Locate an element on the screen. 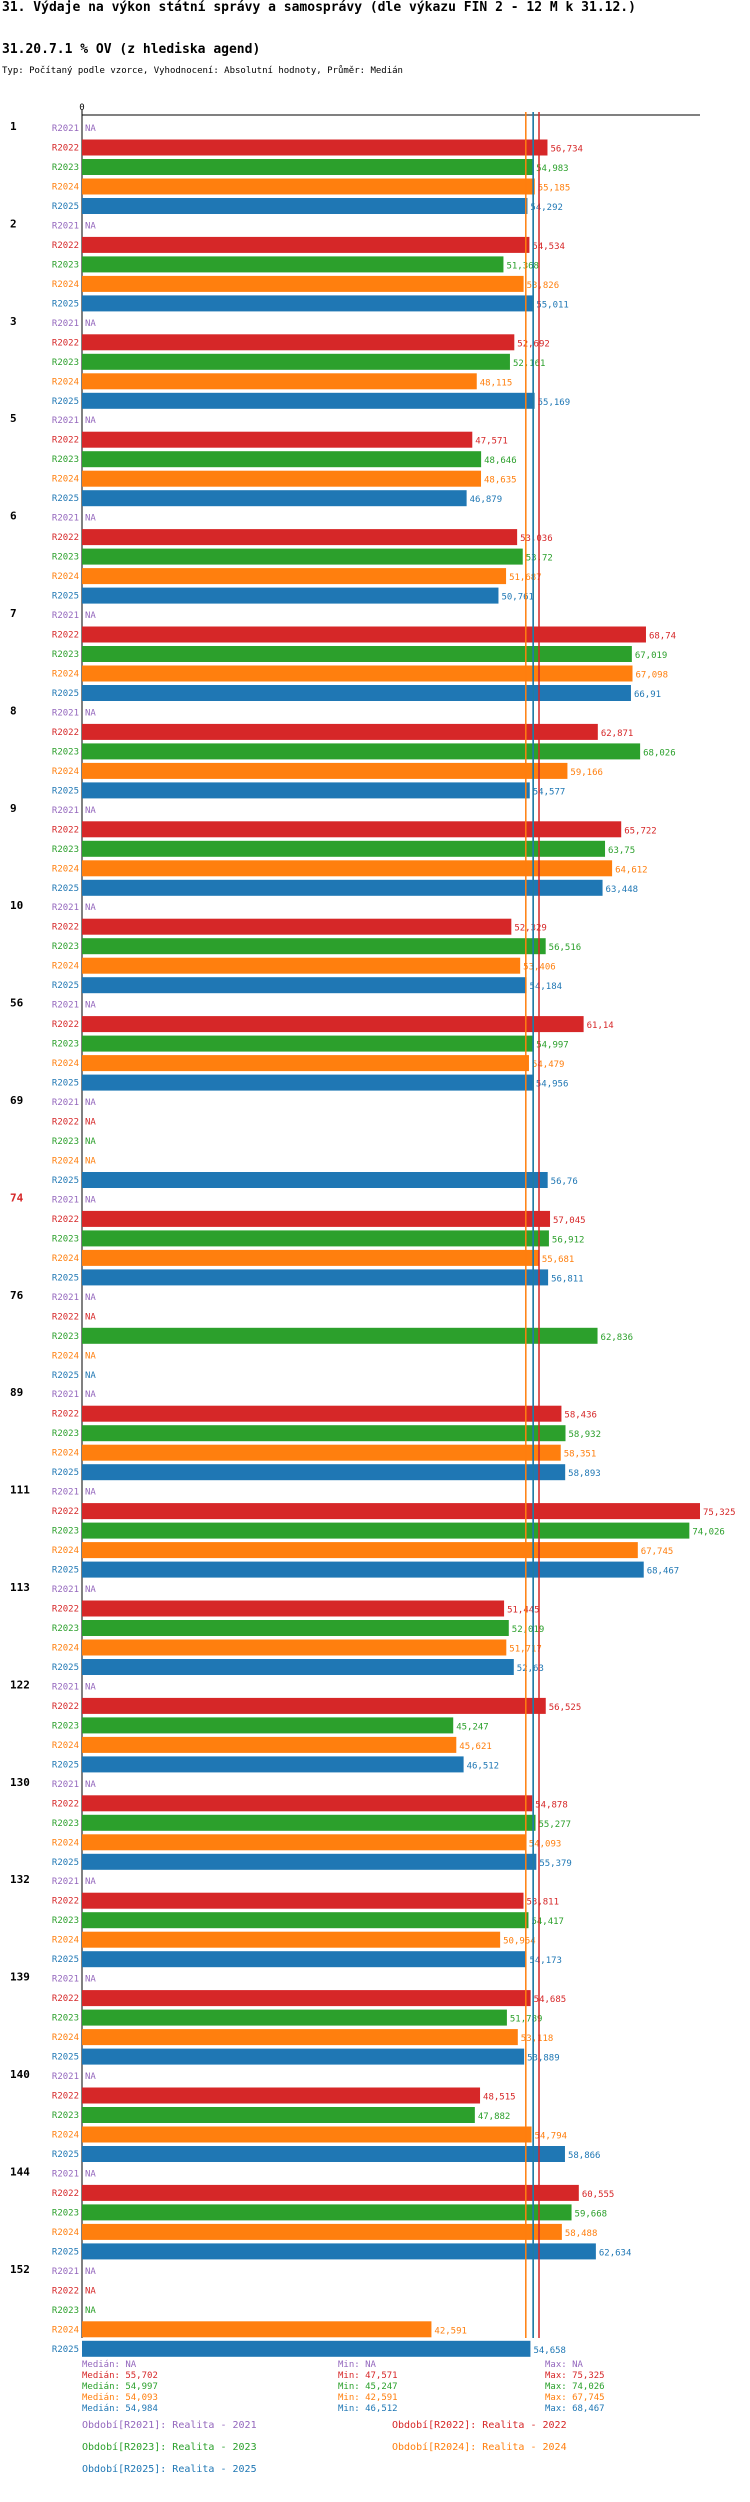  bar-5-R2024 is located at coordinates (282, 478).